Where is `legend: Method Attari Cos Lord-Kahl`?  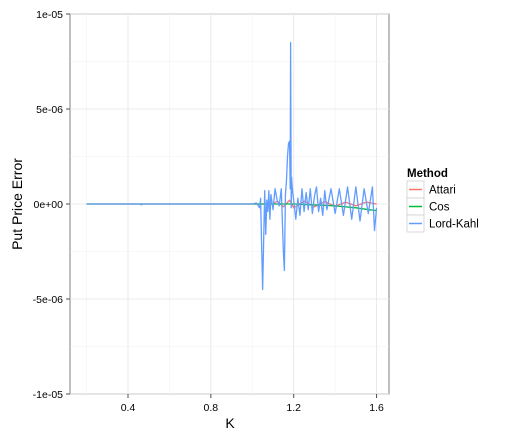
legend: Method Attari Cos Lord-Kahl is located at coordinates (442, 200).